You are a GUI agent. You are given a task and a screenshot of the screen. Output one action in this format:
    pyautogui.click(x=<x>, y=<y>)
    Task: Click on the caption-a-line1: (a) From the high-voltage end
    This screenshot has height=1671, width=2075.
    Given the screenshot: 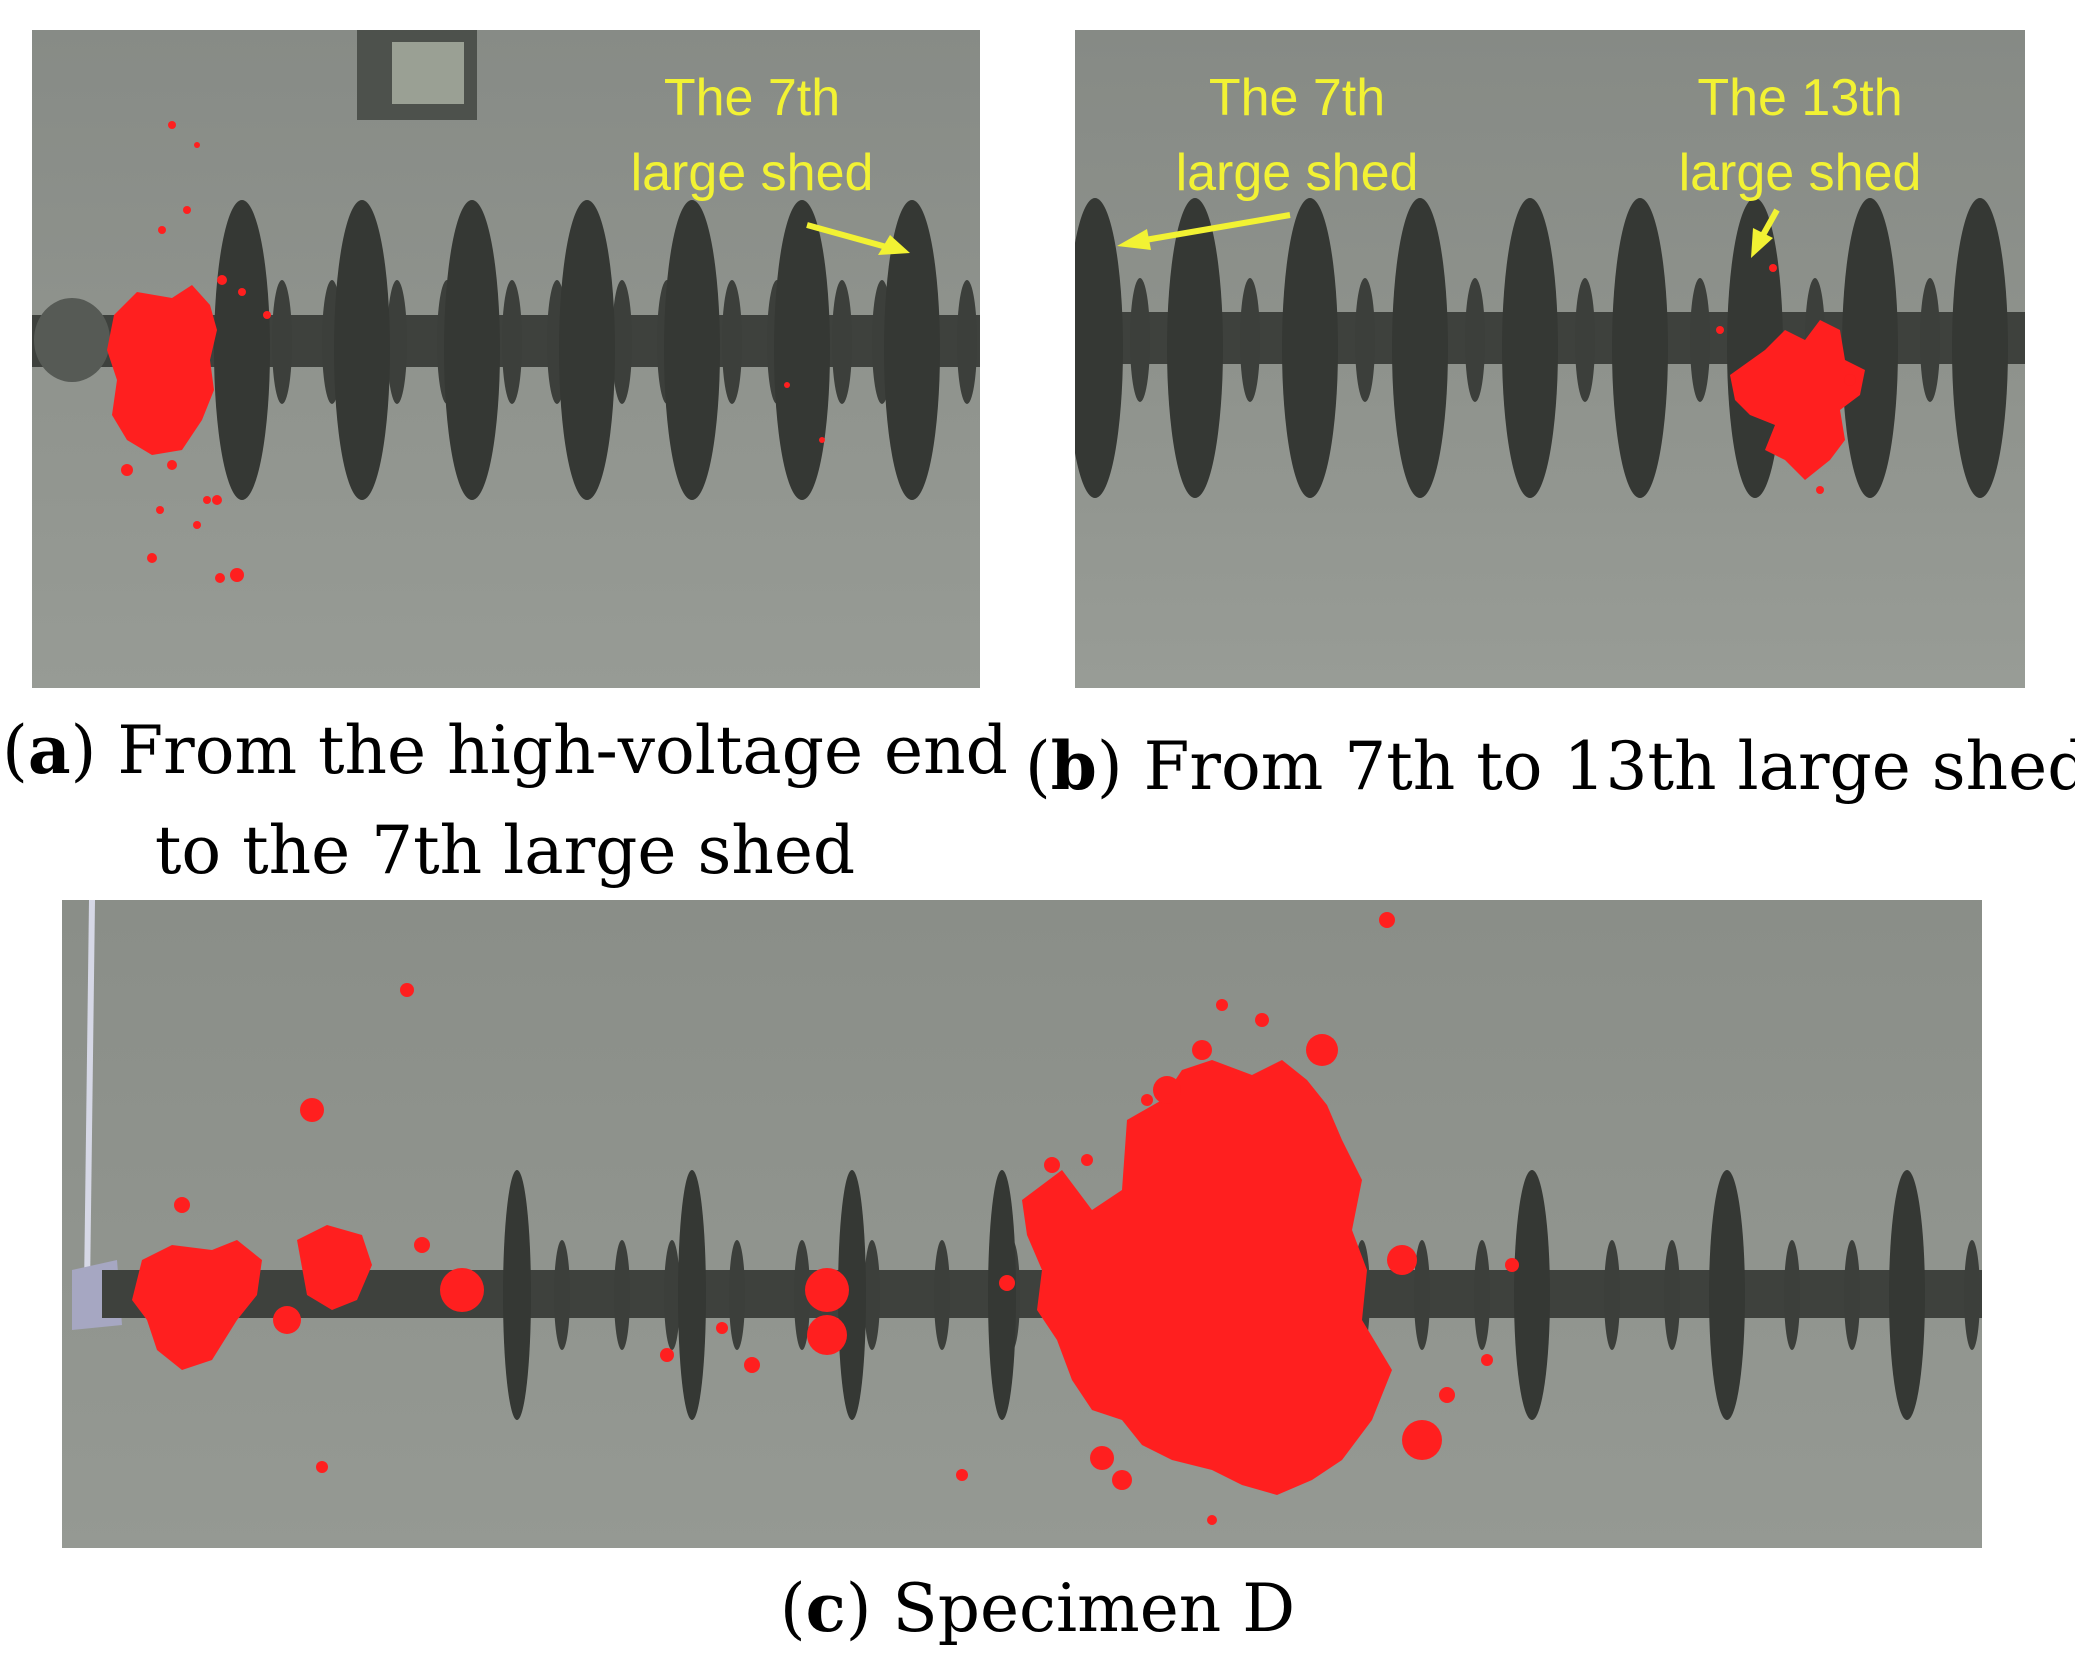 What is the action you would take?
    pyautogui.click(x=505, y=750)
    